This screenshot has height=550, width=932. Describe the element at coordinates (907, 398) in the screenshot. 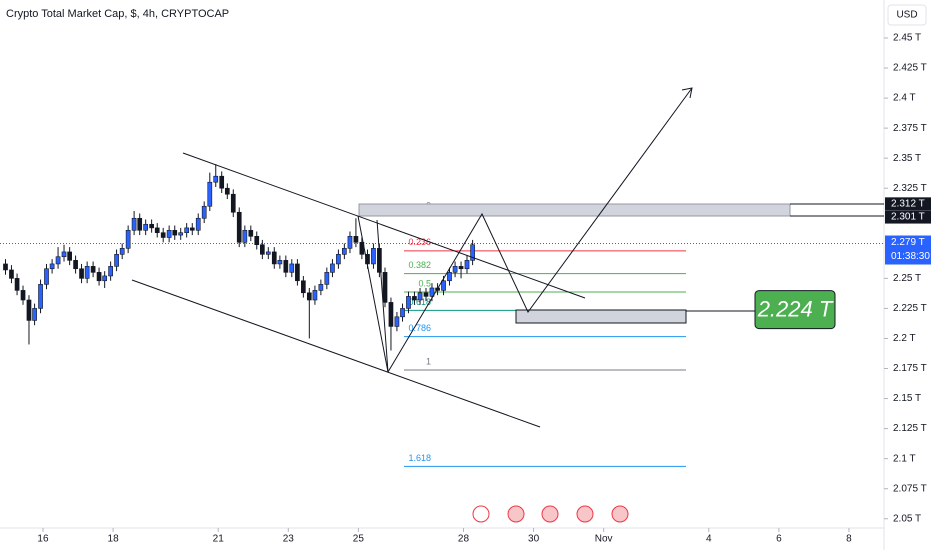

I see `y-tick-label: 2.15 T` at that location.